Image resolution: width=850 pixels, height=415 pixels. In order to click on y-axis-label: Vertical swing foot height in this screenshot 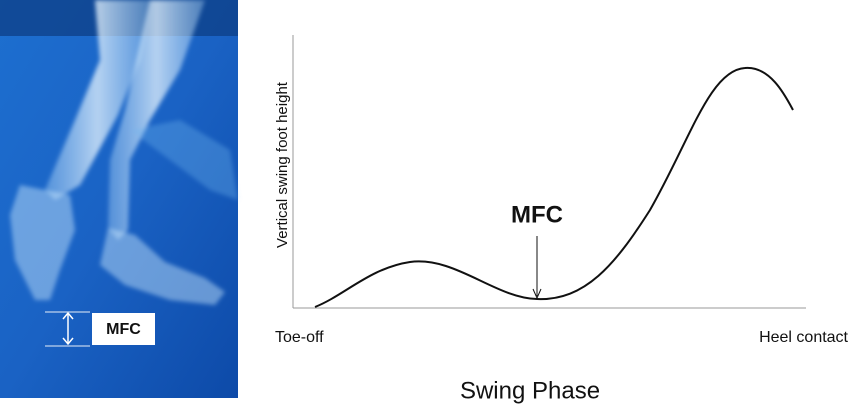, I will do `click(282, 164)`.